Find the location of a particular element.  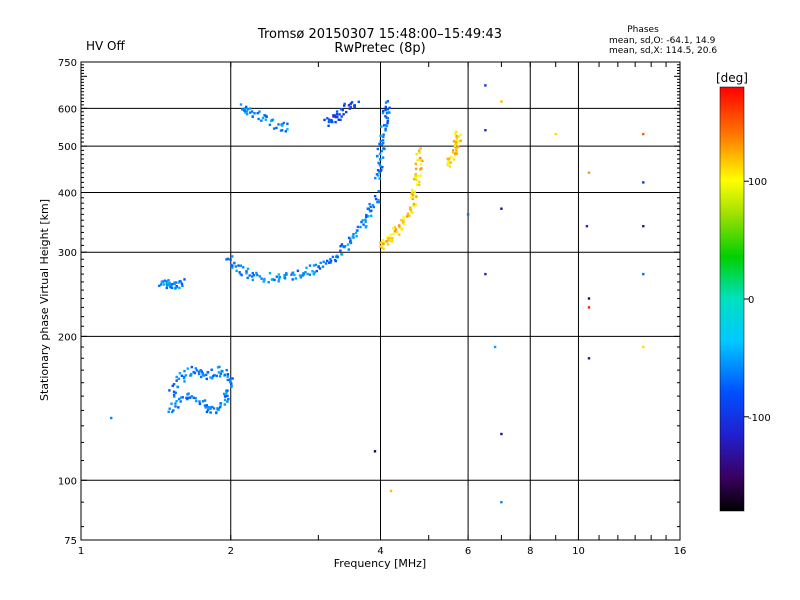

x-tick-label: 2 is located at coordinates (231, 551).